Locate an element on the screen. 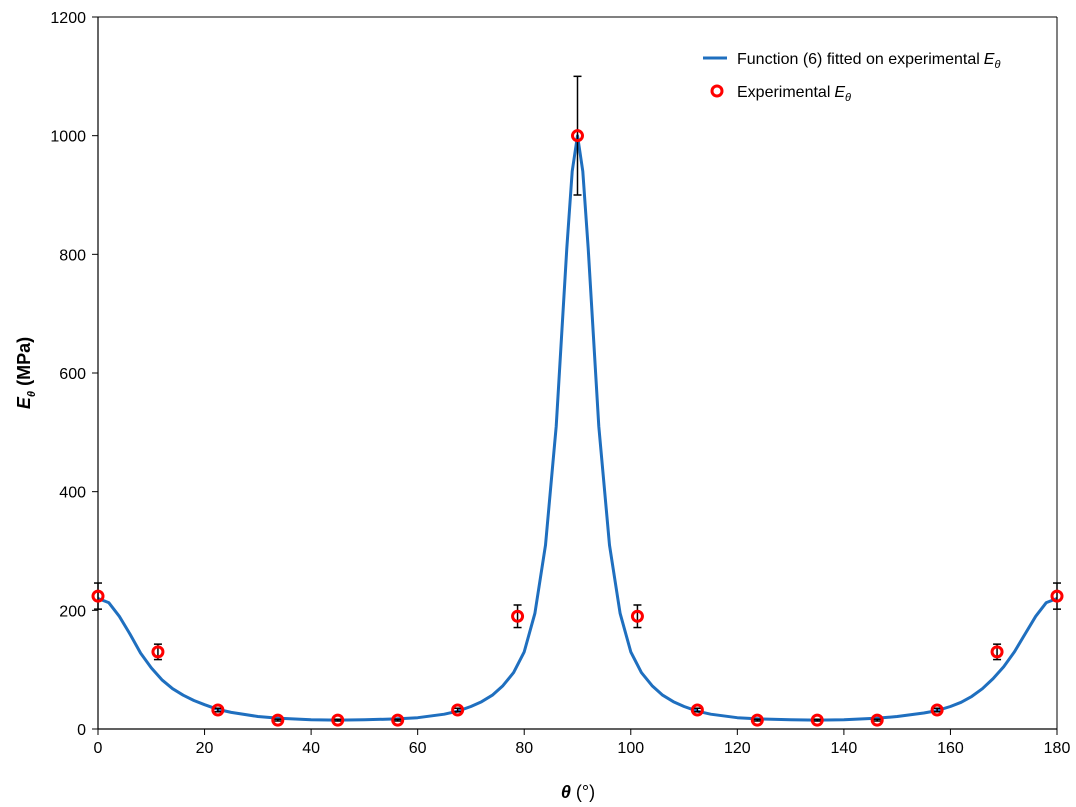 The image size is (1076, 807). legend-label-experimental: Experimental Eθ is located at coordinates (794, 94).